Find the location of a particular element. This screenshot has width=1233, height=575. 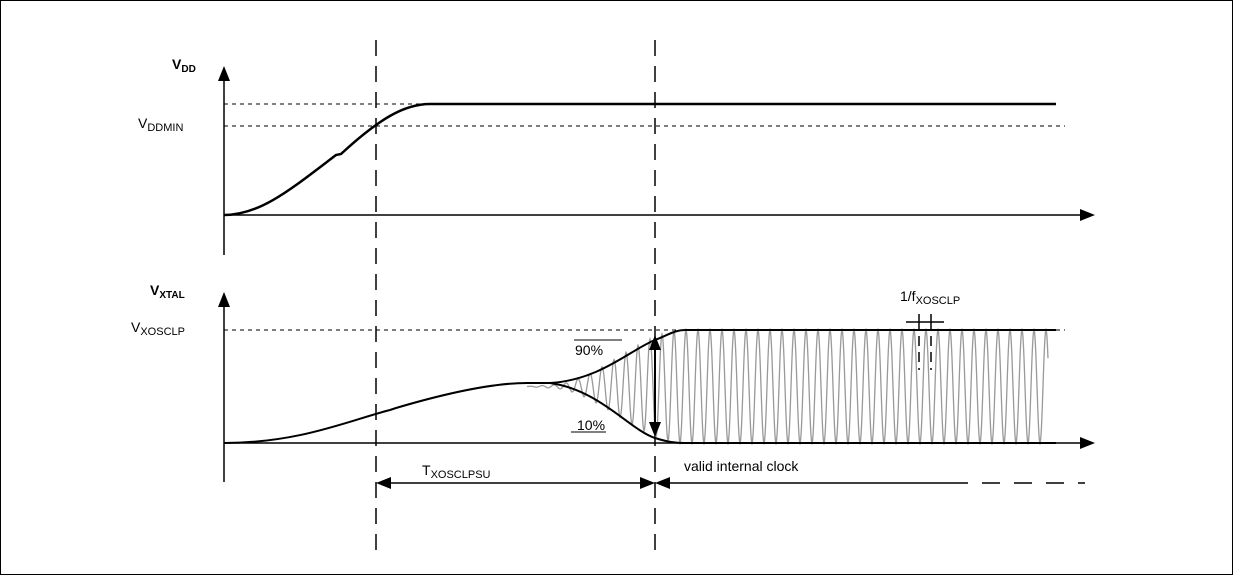

startup-arrow-right is located at coordinates (647, 483).